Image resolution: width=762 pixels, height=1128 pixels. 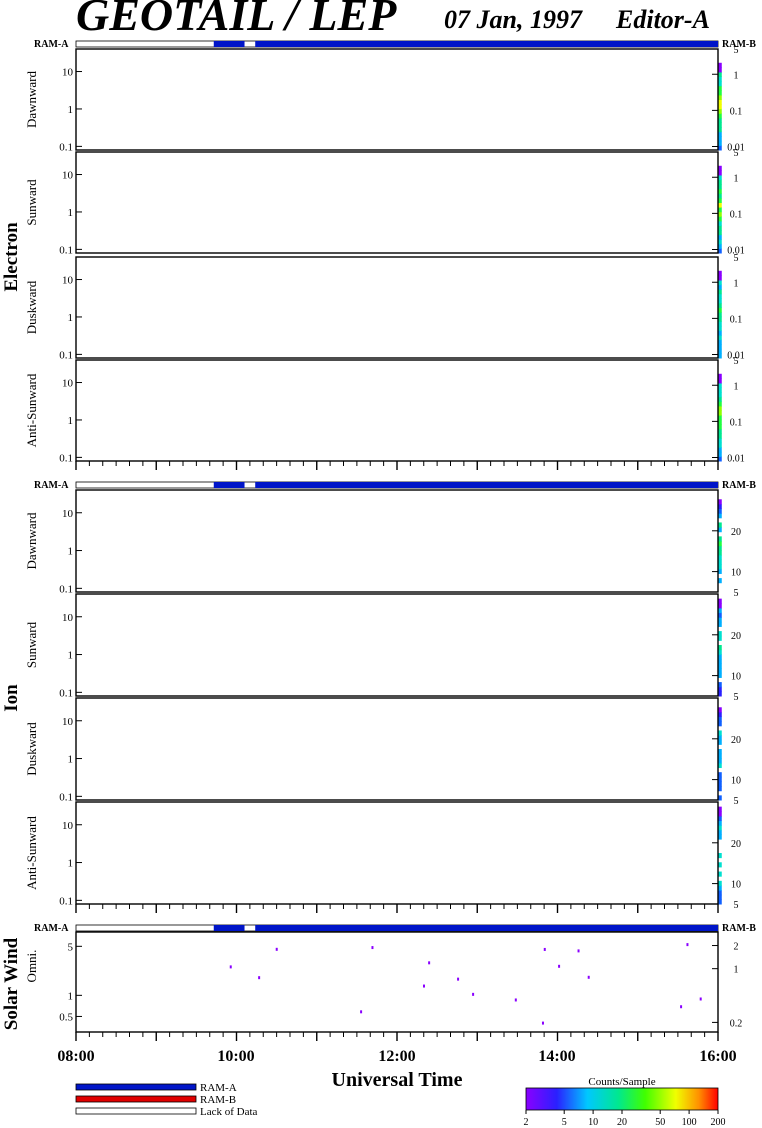 What do you see at coordinates (11, 698) in the screenshot?
I see `species-label-ion: Ion` at bounding box center [11, 698].